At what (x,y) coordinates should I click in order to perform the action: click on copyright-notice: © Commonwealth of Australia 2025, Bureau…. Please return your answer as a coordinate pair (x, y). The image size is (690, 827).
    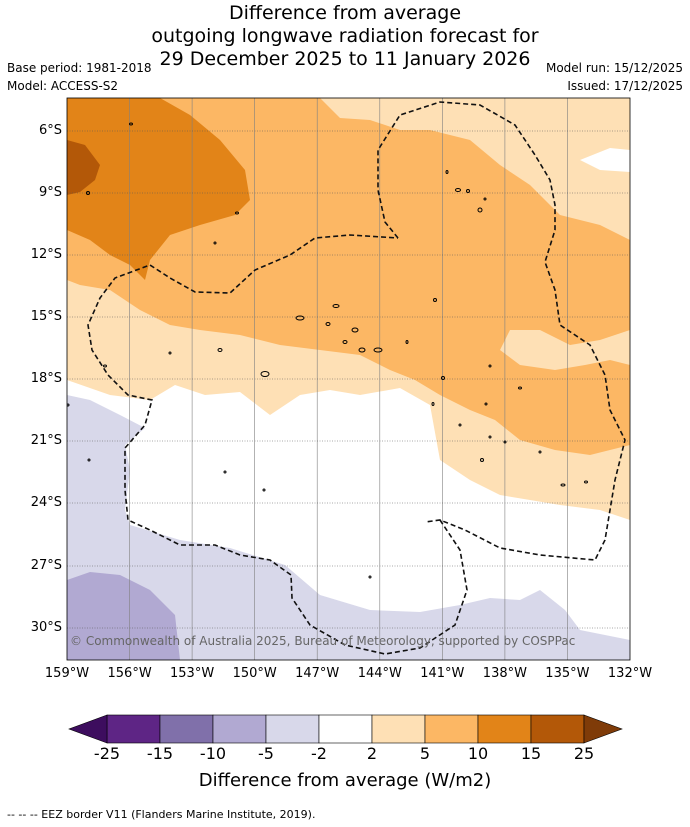
    Looking at the image, I should click on (323, 641).